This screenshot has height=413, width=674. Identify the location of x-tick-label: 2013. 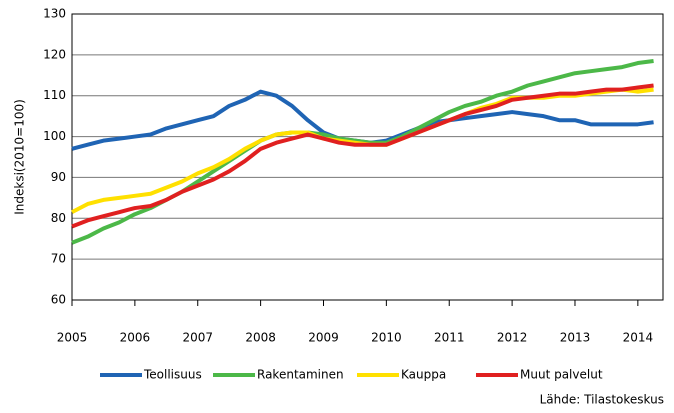
(575, 338).